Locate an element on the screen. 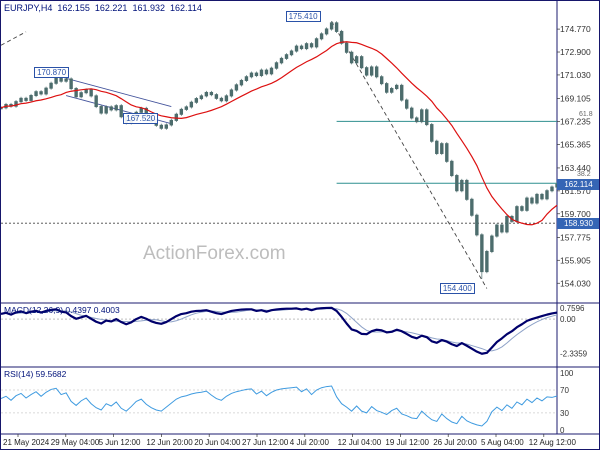  svg-text: 30 is located at coordinates (564, 413).